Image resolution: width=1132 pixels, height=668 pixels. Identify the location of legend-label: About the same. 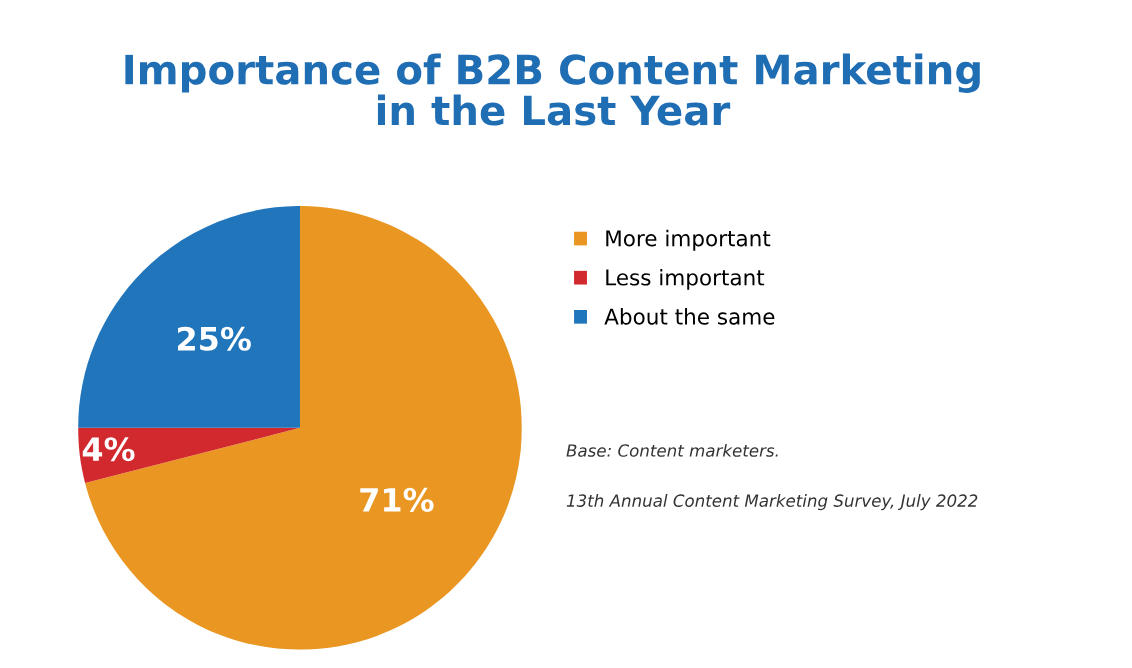
(689, 316).